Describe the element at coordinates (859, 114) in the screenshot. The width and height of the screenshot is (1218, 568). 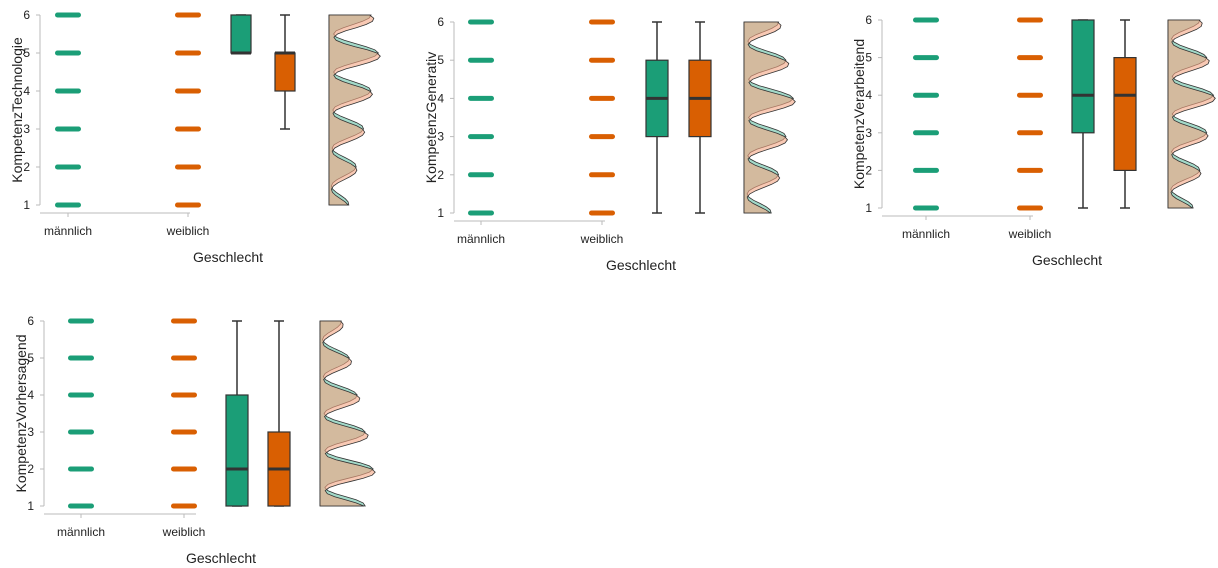
I see `y-axis-title: KompetenzVerarbeitend` at that location.